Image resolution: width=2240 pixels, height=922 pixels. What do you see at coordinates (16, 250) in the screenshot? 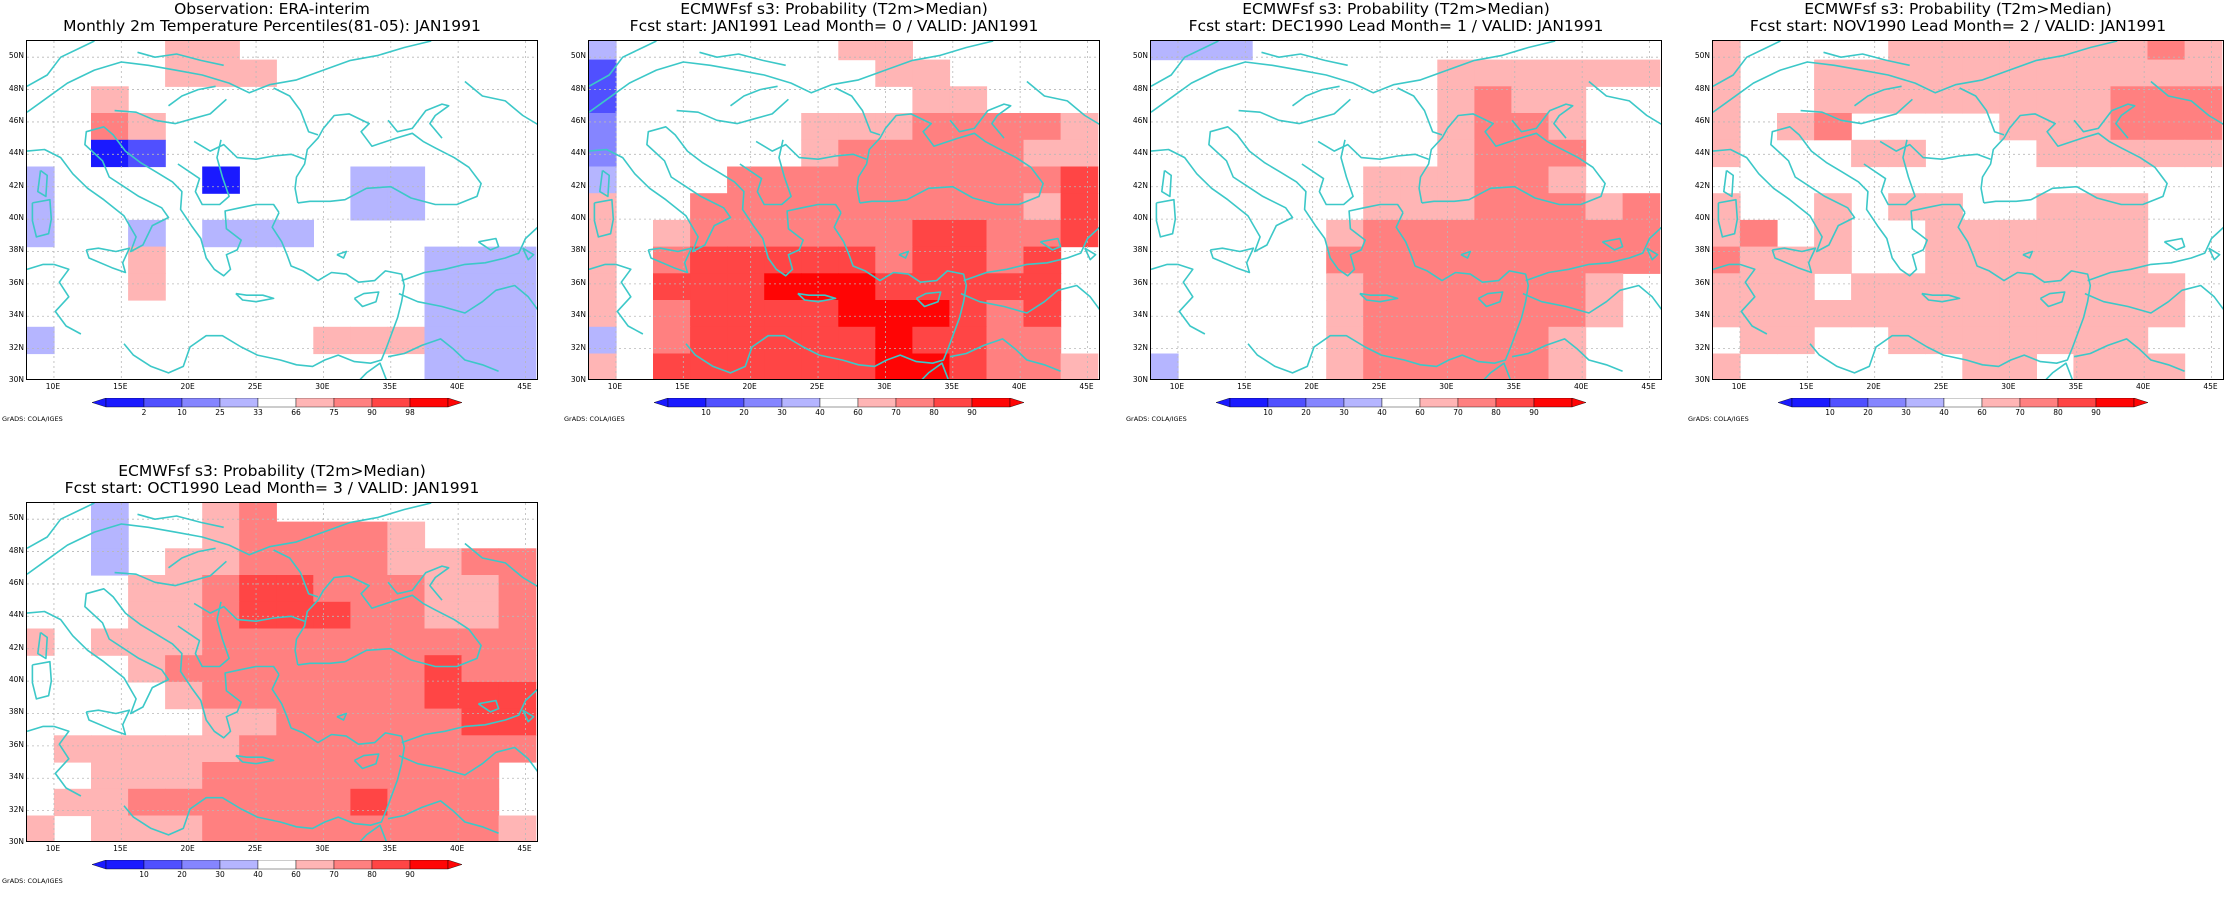
I see `latitude-label: 38N` at bounding box center [16, 250].